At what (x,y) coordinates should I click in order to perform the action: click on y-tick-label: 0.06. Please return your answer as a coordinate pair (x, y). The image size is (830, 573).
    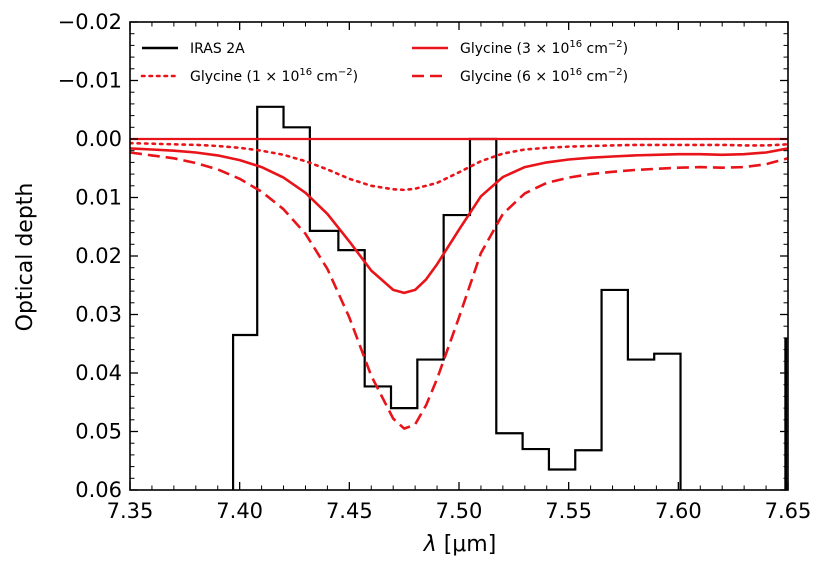
    Looking at the image, I should click on (98, 490).